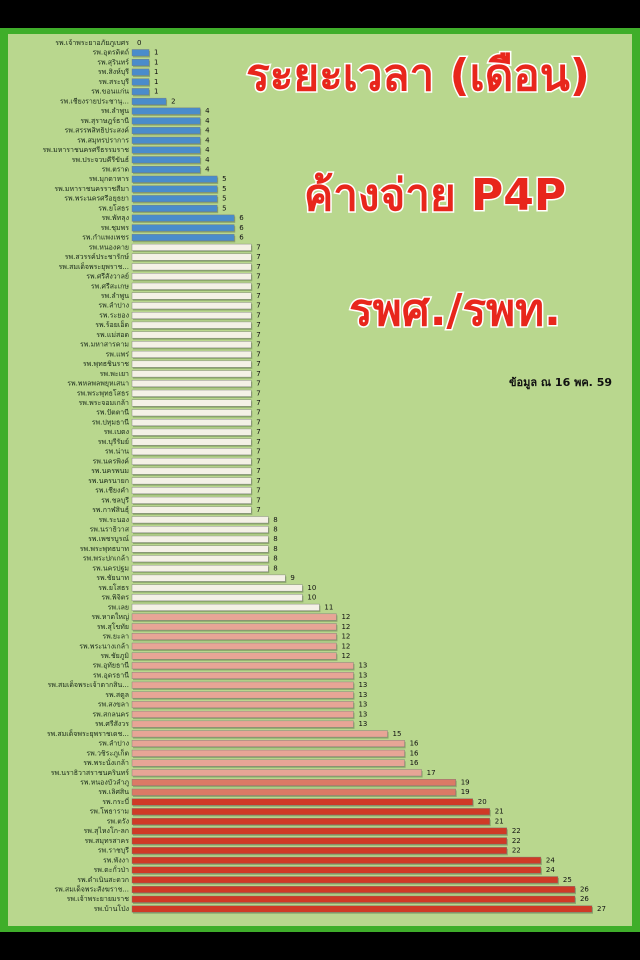 The height and width of the screenshot is (960, 640). What do you see at coordinates (601, 909) in the screenshot?
I see `value-label: 27` at bounding box center [601, 909].